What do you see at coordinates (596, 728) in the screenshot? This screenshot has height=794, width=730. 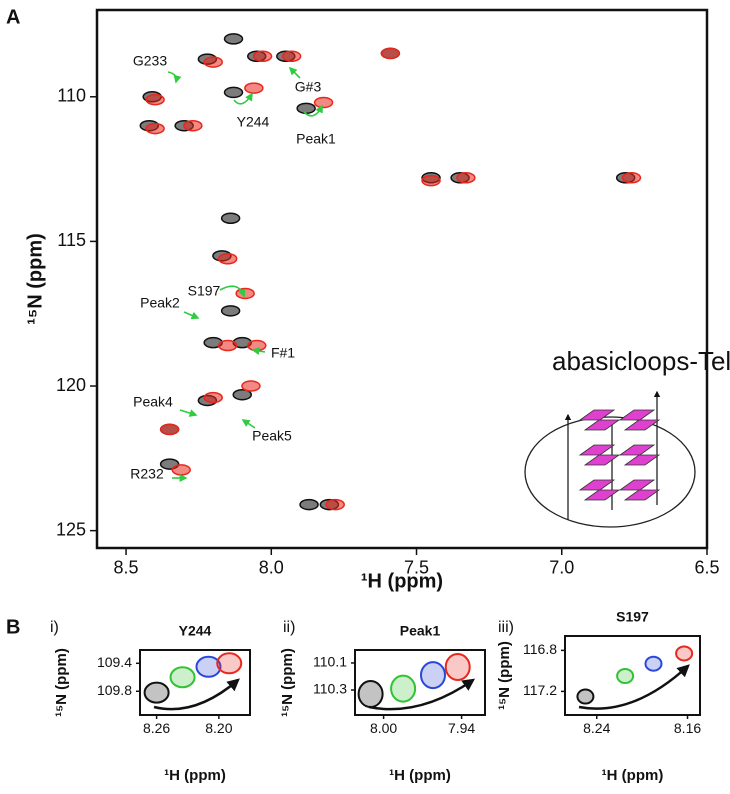 I see `x-tick-label: 8.24` at bounding box center [596, 728].